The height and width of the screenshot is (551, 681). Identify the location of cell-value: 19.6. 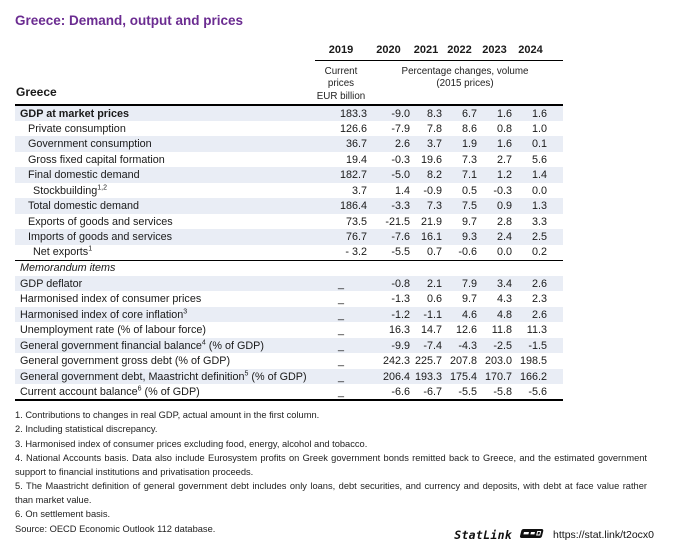
(431, 159).